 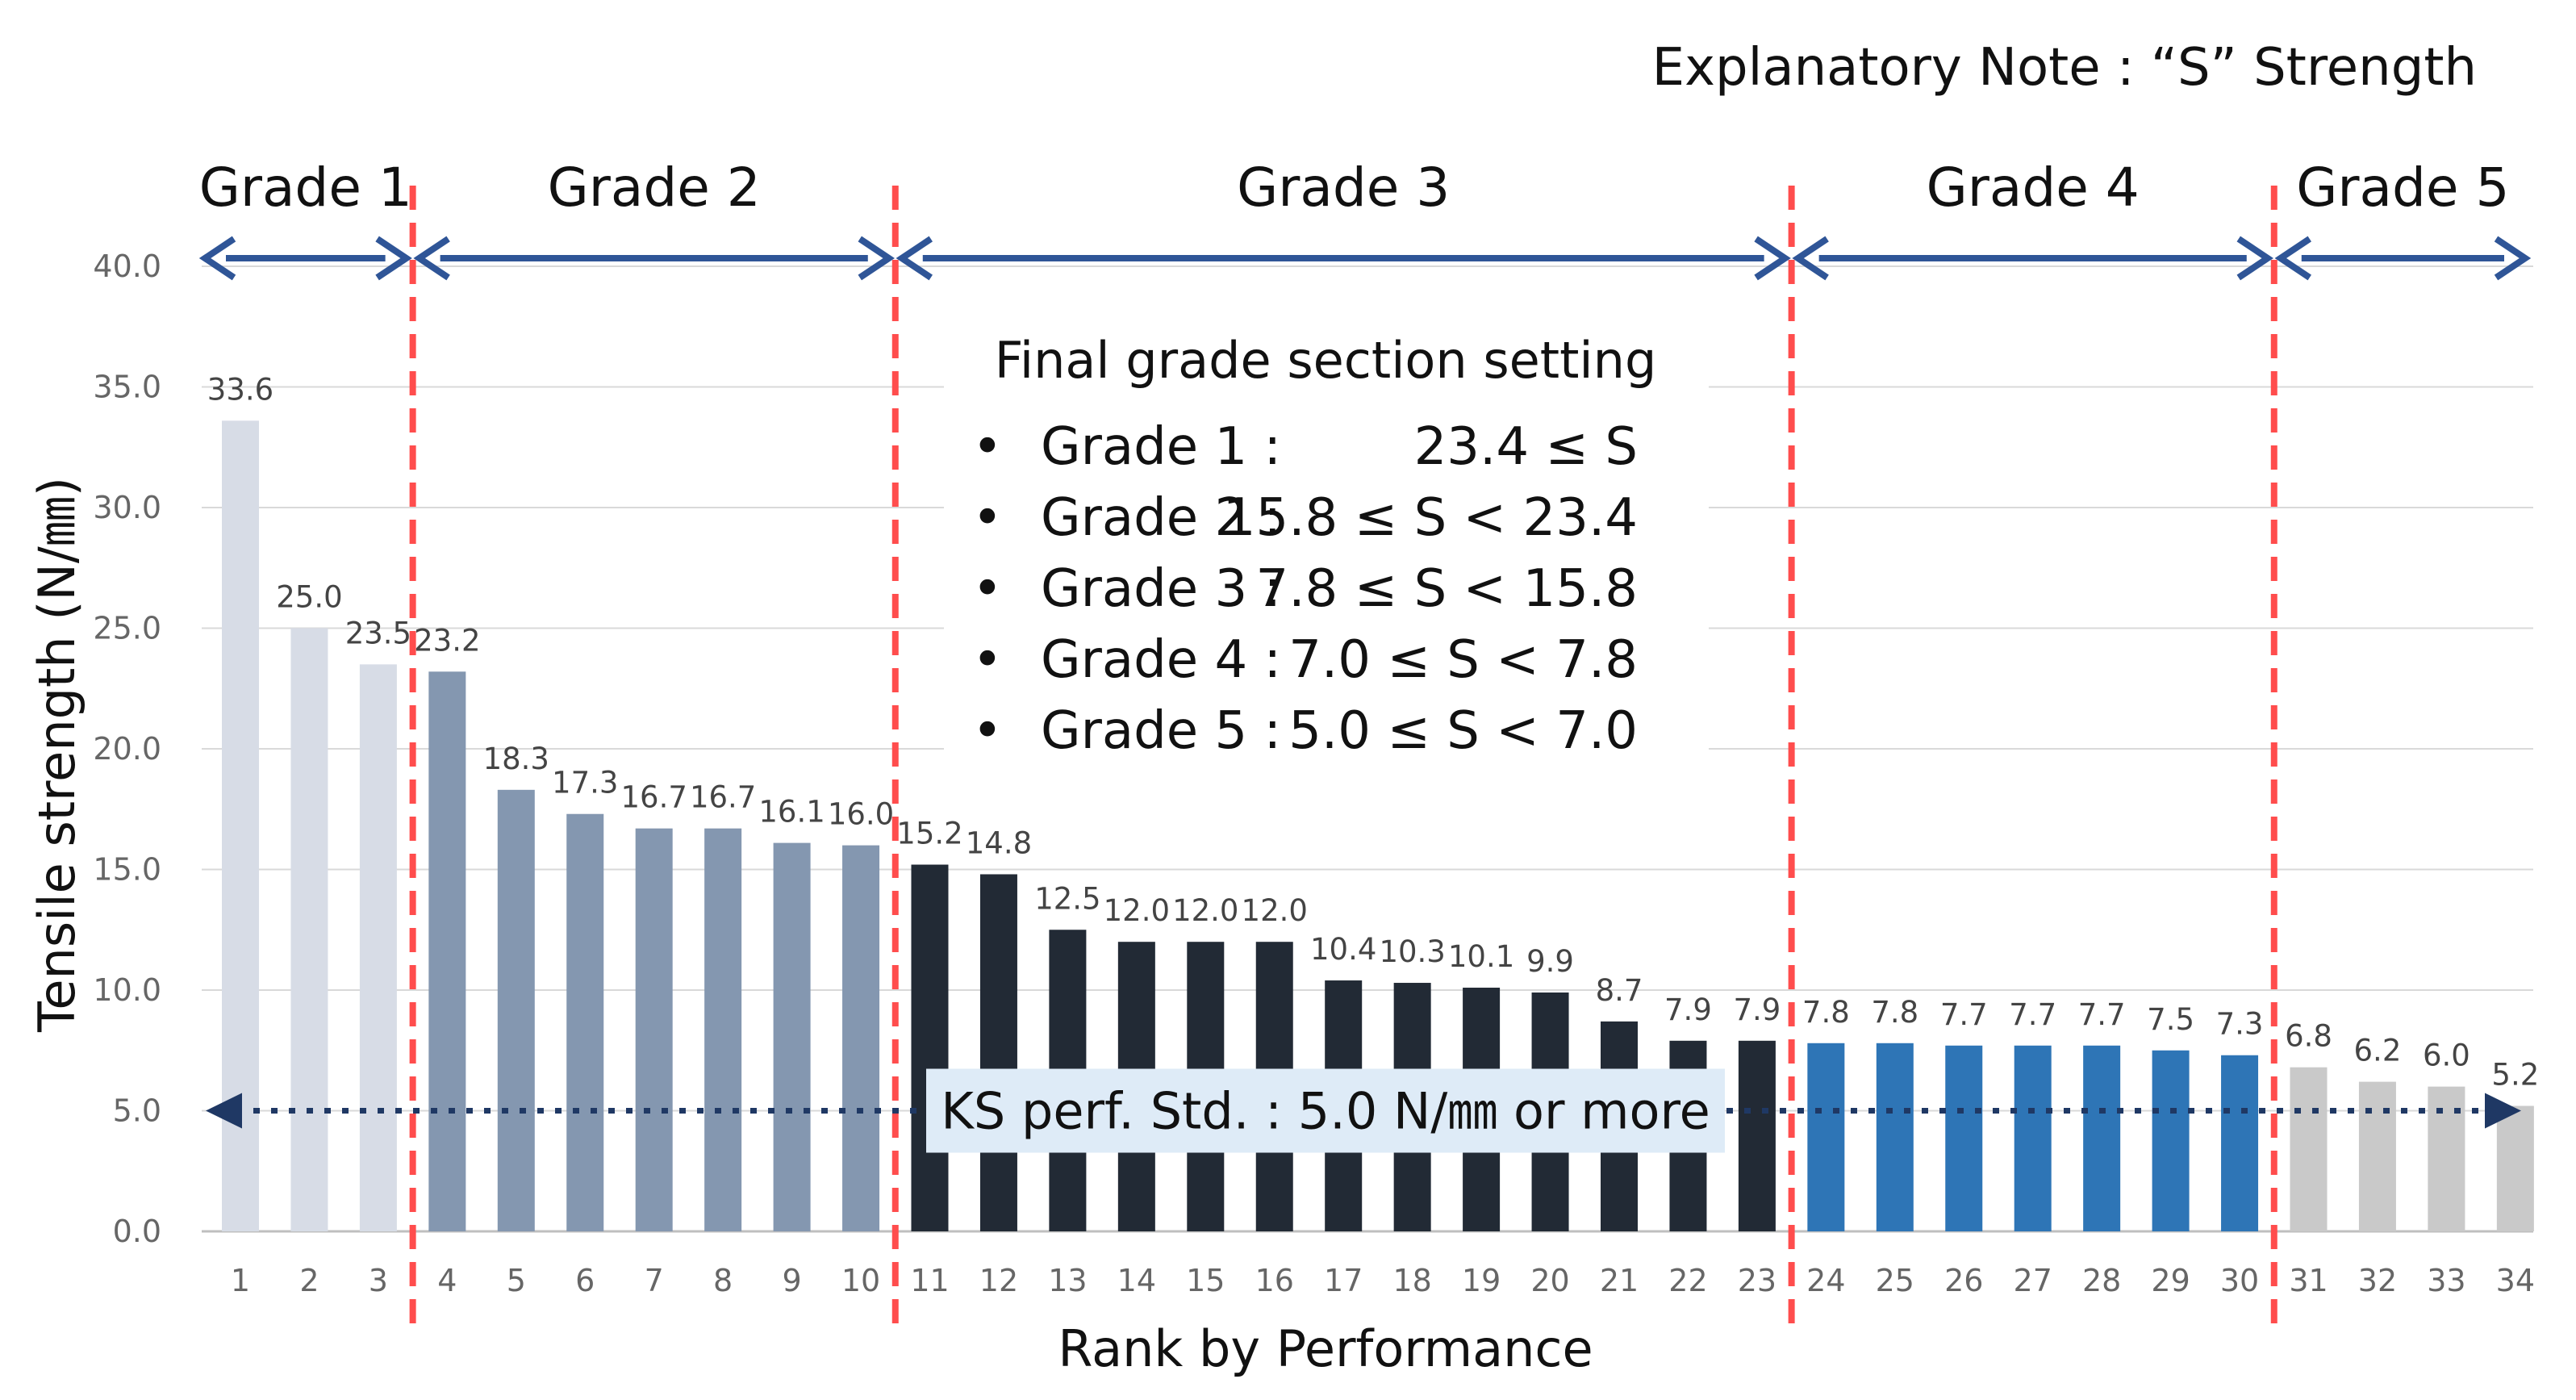 What do you see at coordinates (1343, 1280) in the screenshot?
I see `x-tick-label: 17` at bounding box center [1343, 1280].